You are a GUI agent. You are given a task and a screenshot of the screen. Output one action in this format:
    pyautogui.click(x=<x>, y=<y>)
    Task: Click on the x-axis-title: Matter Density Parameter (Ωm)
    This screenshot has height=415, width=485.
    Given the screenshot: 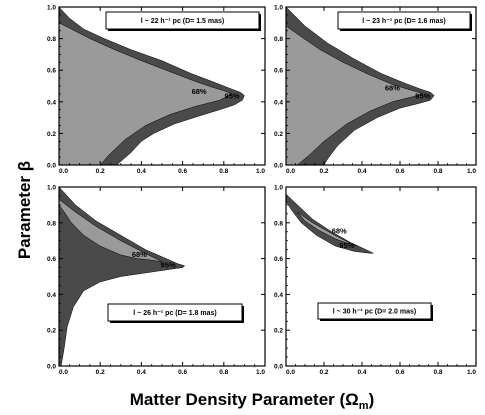 What is the action you would take?
    pyautogui.click(x=252, y=401)
    